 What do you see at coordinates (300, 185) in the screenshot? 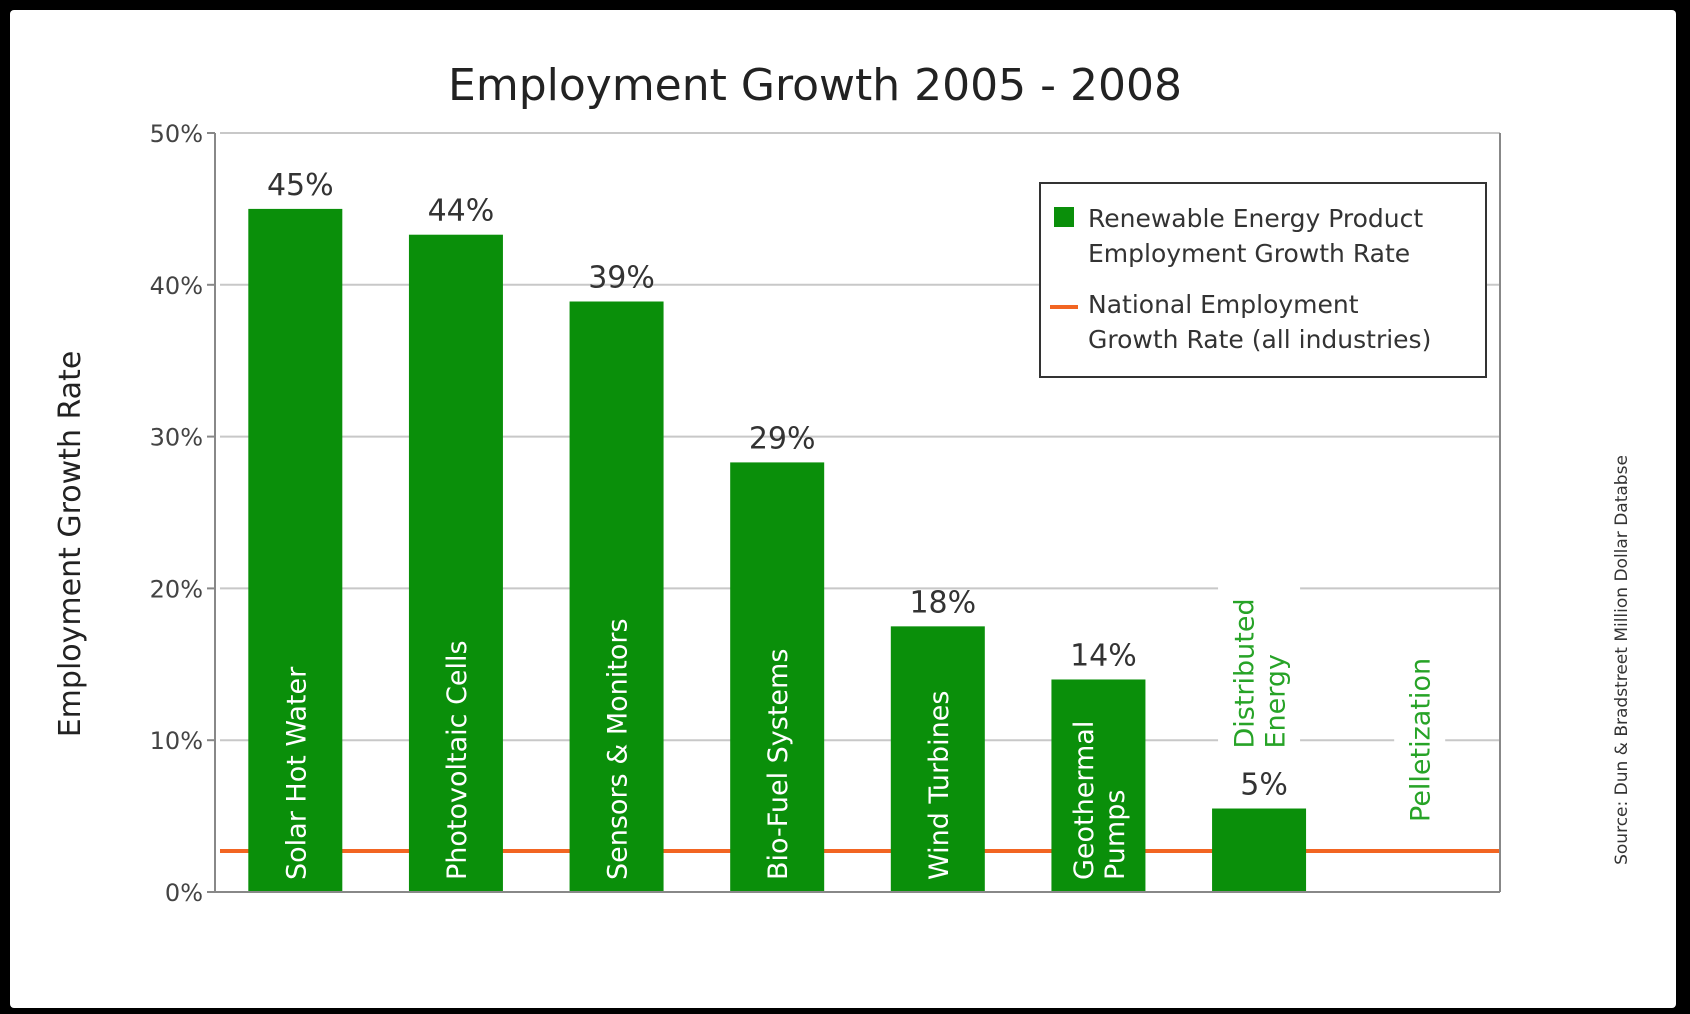
I see `data-label: 45%` at bounding box center [300, 185].